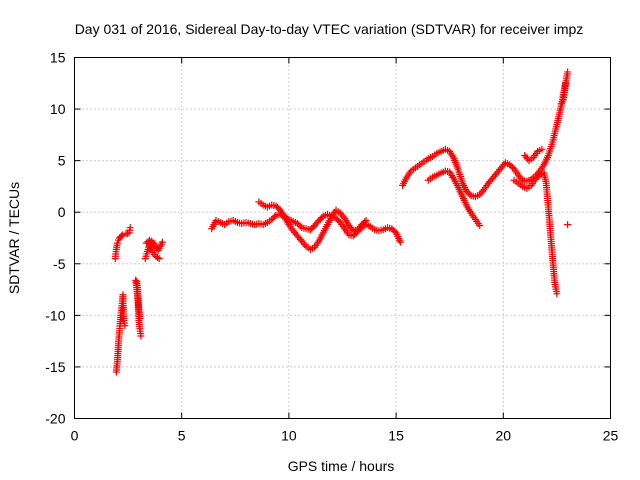 This screenshot has height=480, width=640. I want to click on series-segment-e5, so click(564, 148).